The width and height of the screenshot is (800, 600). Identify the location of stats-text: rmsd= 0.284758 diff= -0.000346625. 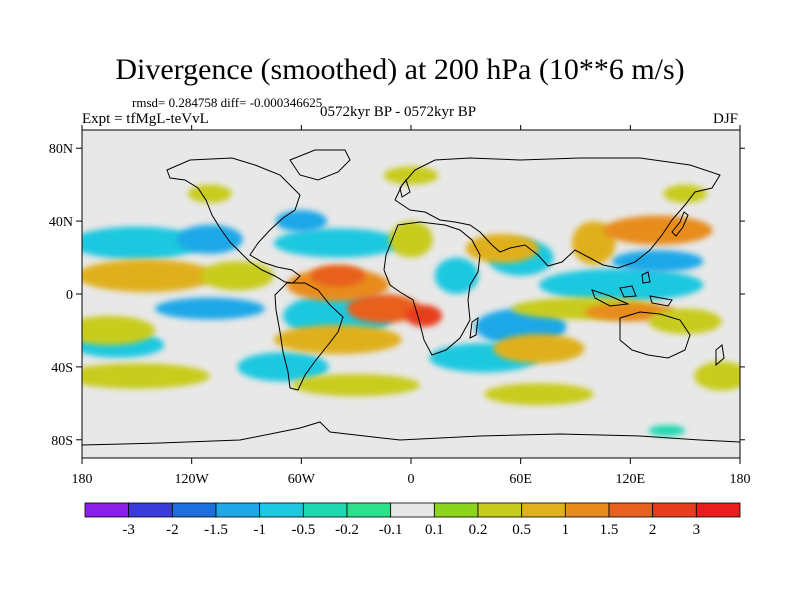
(227, 102).